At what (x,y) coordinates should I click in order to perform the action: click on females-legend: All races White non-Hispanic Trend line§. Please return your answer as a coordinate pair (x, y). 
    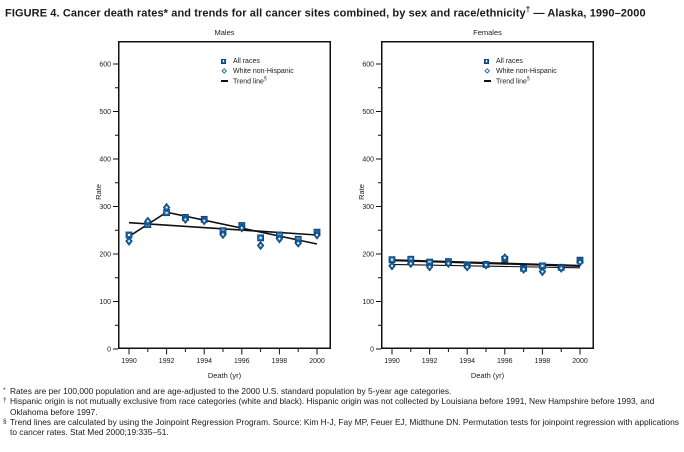
    Looking at the image, I should click on (520, 71).